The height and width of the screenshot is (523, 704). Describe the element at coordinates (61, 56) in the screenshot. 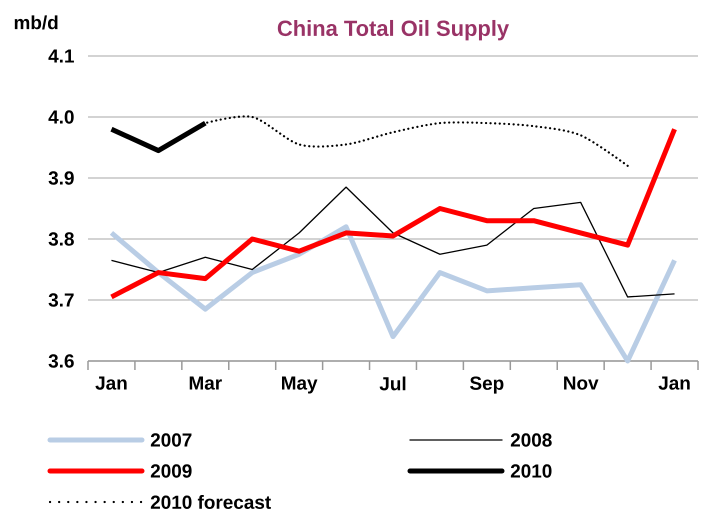

I see `y-tick-label: 4.1` at that location.